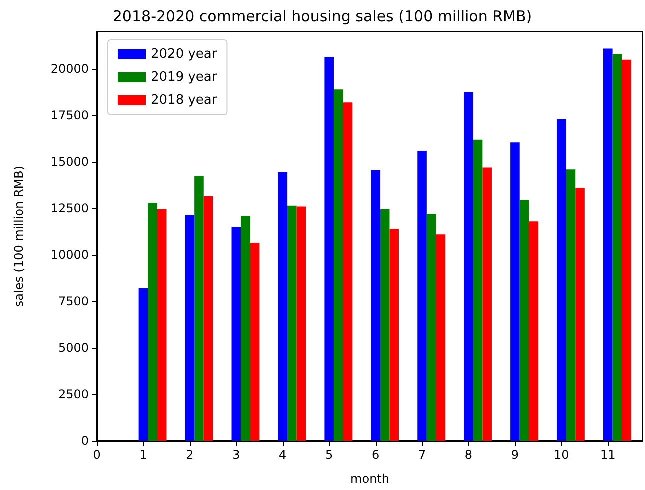 This screenshot has width=645, height=490. What do you see at coordinates (608, 455) in the screenshot?
I see `x-tick-label: 11` at bounding box center [608, 455].